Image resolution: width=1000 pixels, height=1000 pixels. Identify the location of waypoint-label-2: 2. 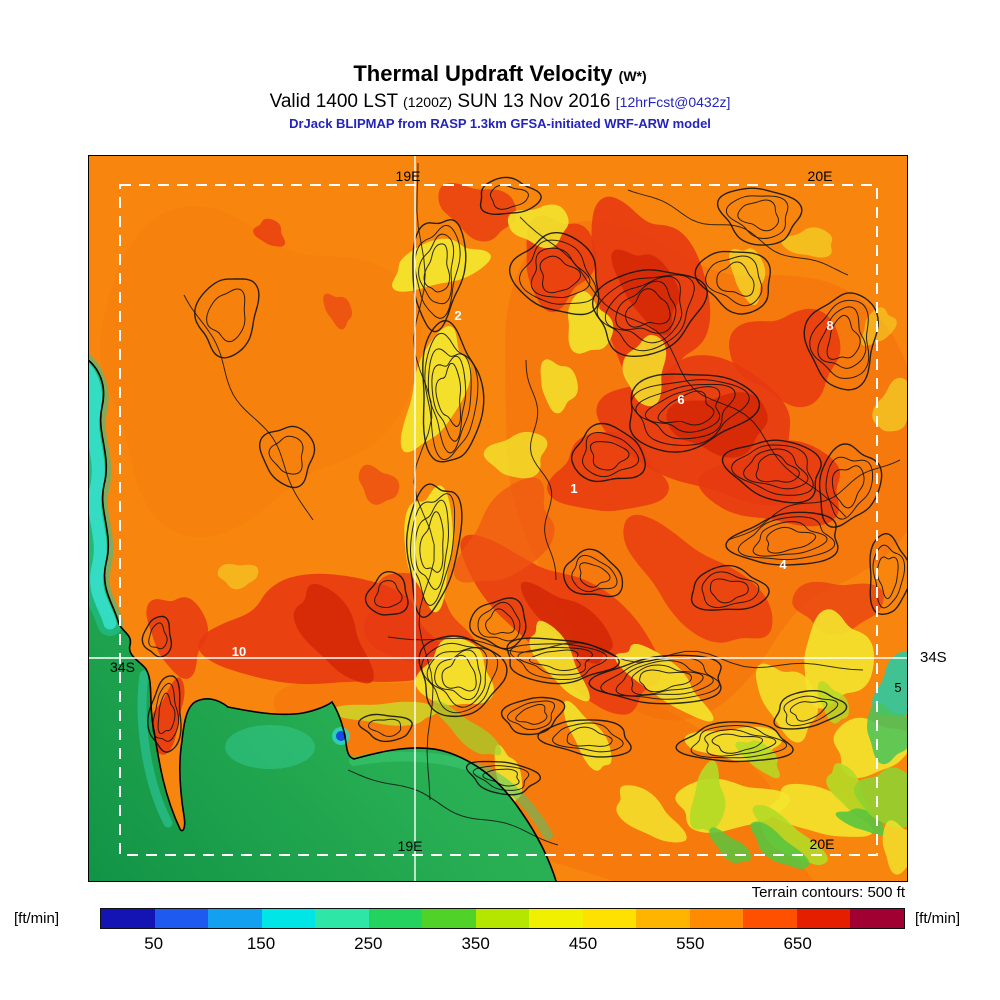
(457, 315).